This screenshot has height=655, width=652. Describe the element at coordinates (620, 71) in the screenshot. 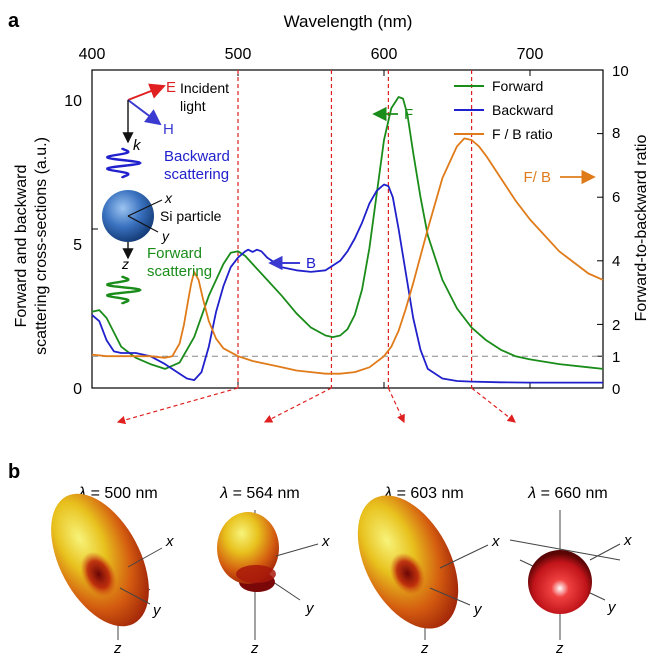

I see `y-right-tick-label: 10` at that location.